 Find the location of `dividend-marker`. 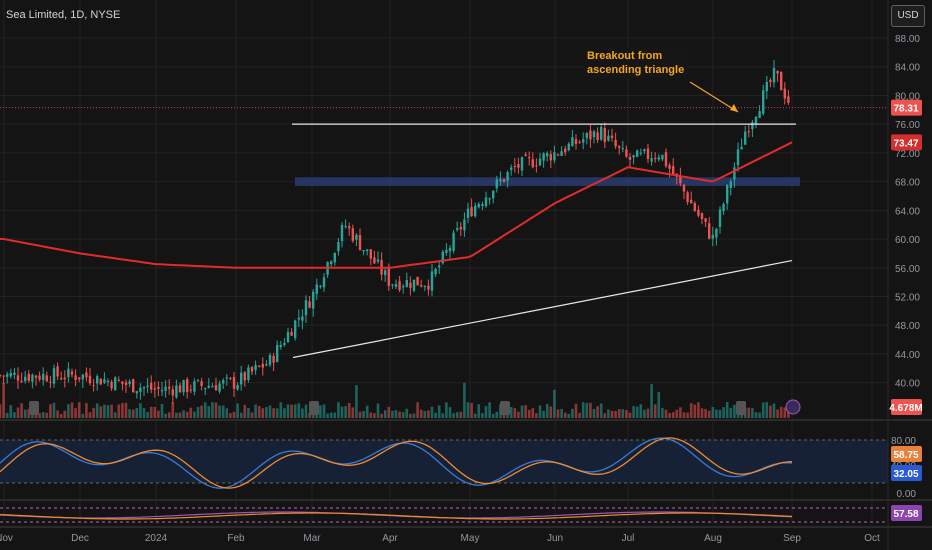

dividend-marker is located at coordinates (793, 407).